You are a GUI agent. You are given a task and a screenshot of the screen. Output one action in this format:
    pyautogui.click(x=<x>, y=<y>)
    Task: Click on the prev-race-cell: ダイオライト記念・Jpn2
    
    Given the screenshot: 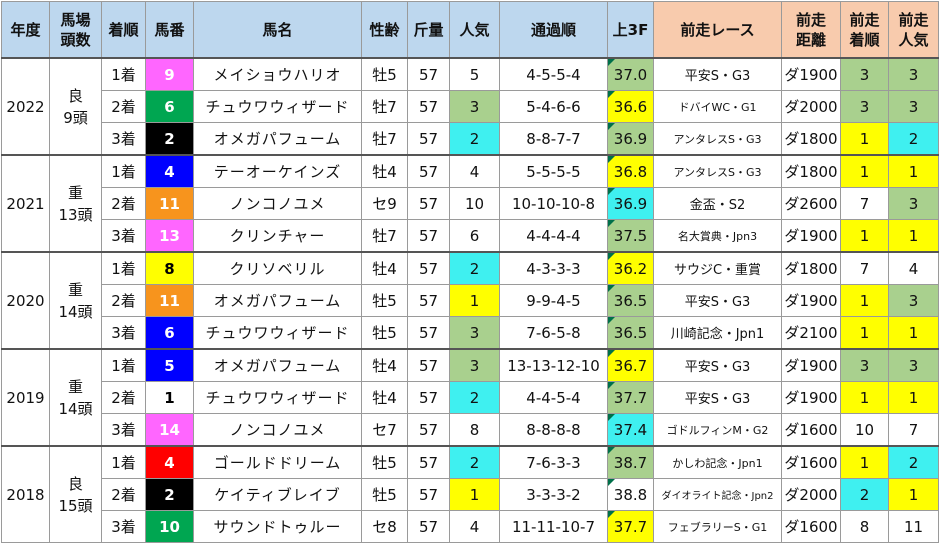 What is the action you would take?
    pyautogui.click(x=717, y=494)
    